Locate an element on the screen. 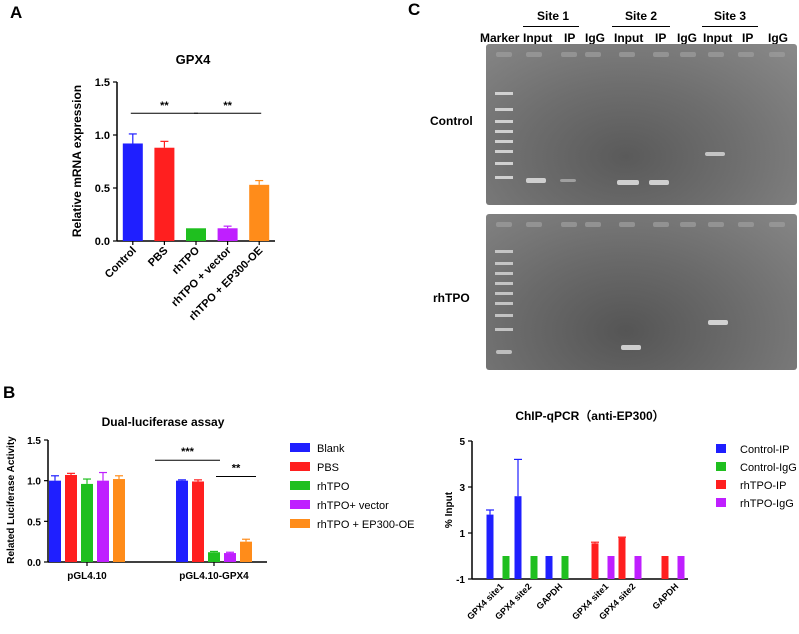 This screenshot has height=634, width=799. legend-label: Control-IP is located at coordinates (765, 450).